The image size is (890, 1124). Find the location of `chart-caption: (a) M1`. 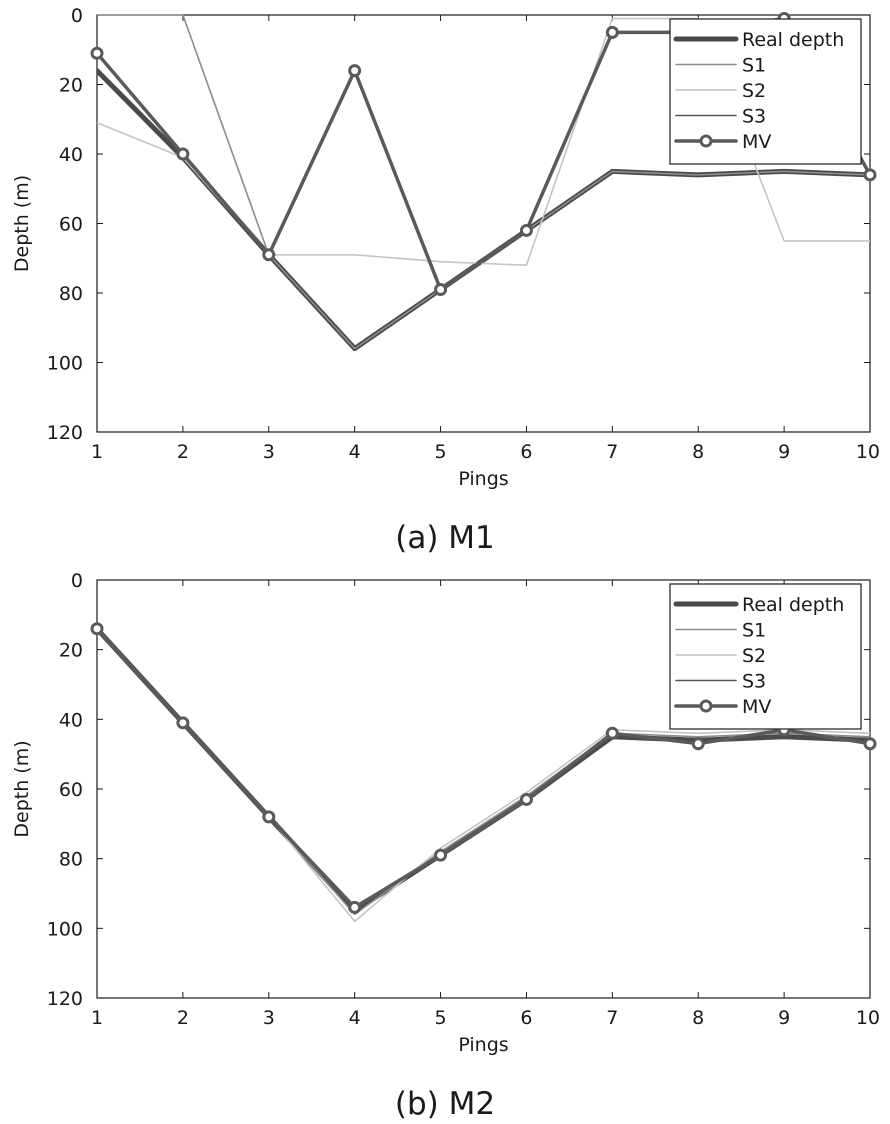

chart-caption: (a) M1 is located at coordinates (445, 538).